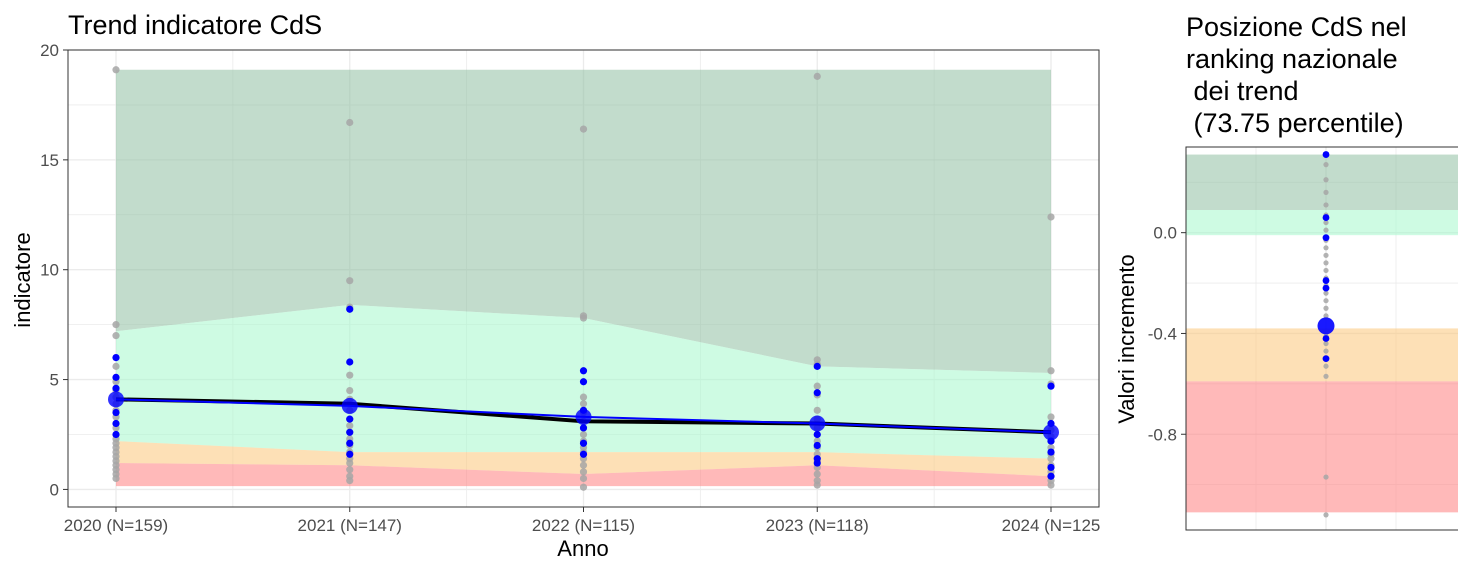  I want to click on y-tick-label: 0, so click(54, 489).